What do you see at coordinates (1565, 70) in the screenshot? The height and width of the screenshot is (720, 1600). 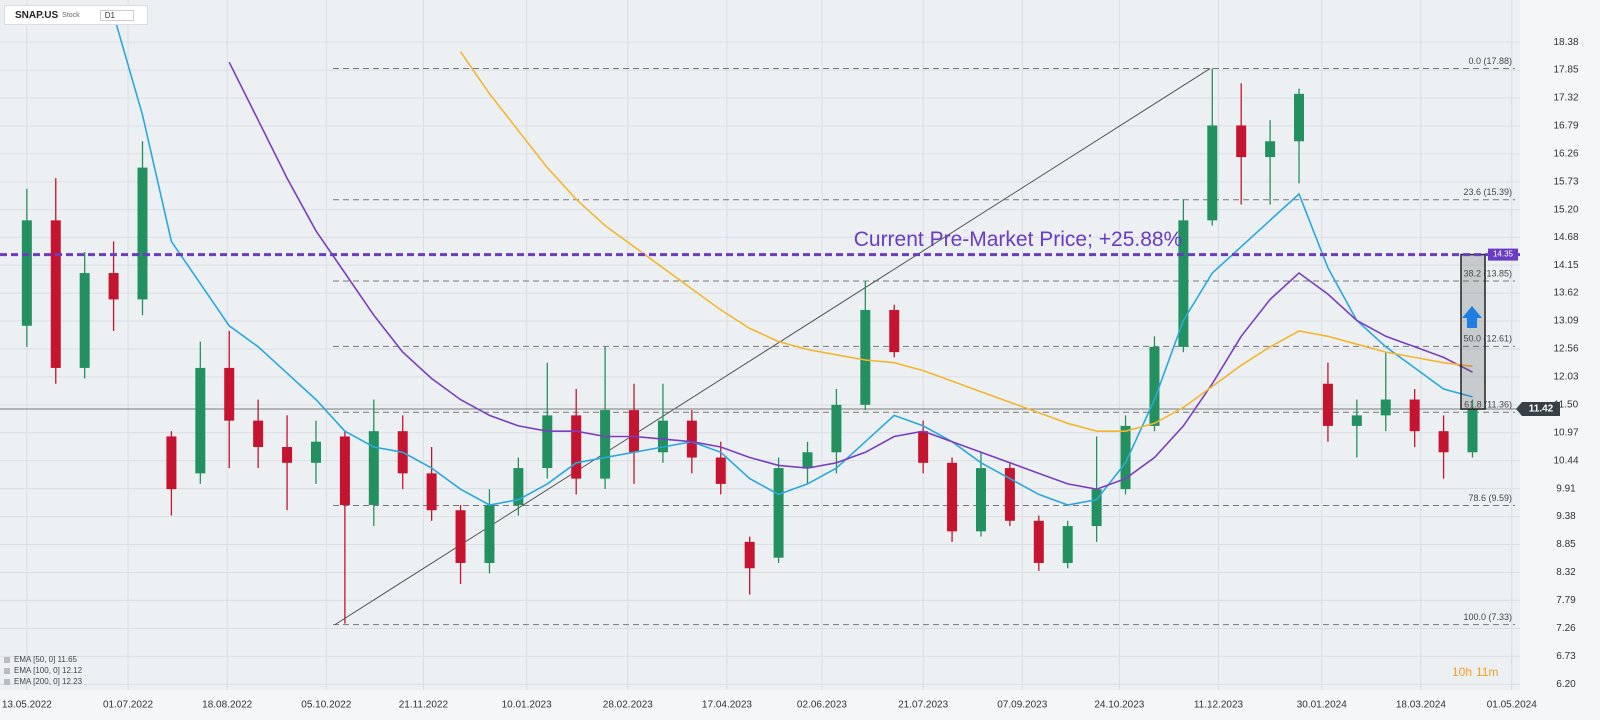 I see `y-tick-label: 17.85` at bounding box center [1565, 70].